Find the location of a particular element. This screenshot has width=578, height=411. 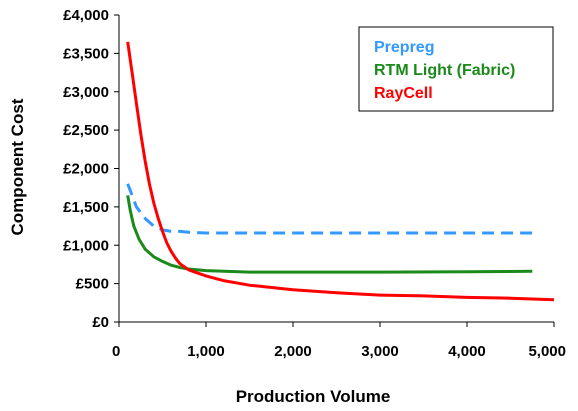

legend-item-1: RTM Light (Fabric) is located at coordinates (444, 70).